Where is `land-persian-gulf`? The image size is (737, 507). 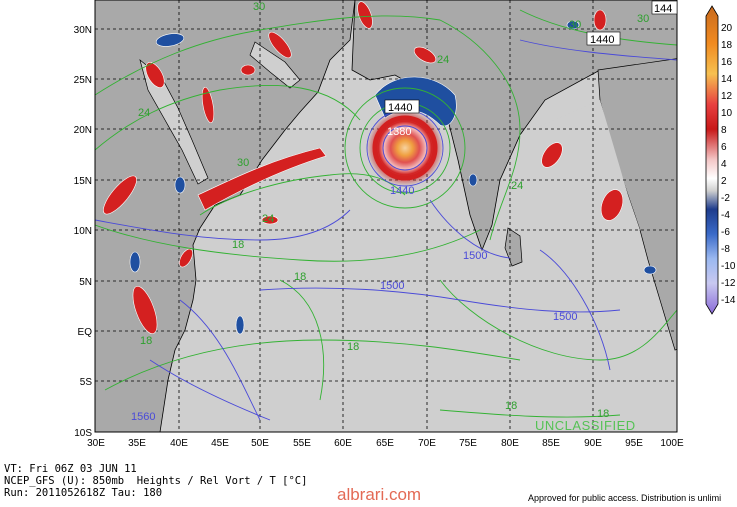
land-persian-gulf is located at coordinates (275, 65).